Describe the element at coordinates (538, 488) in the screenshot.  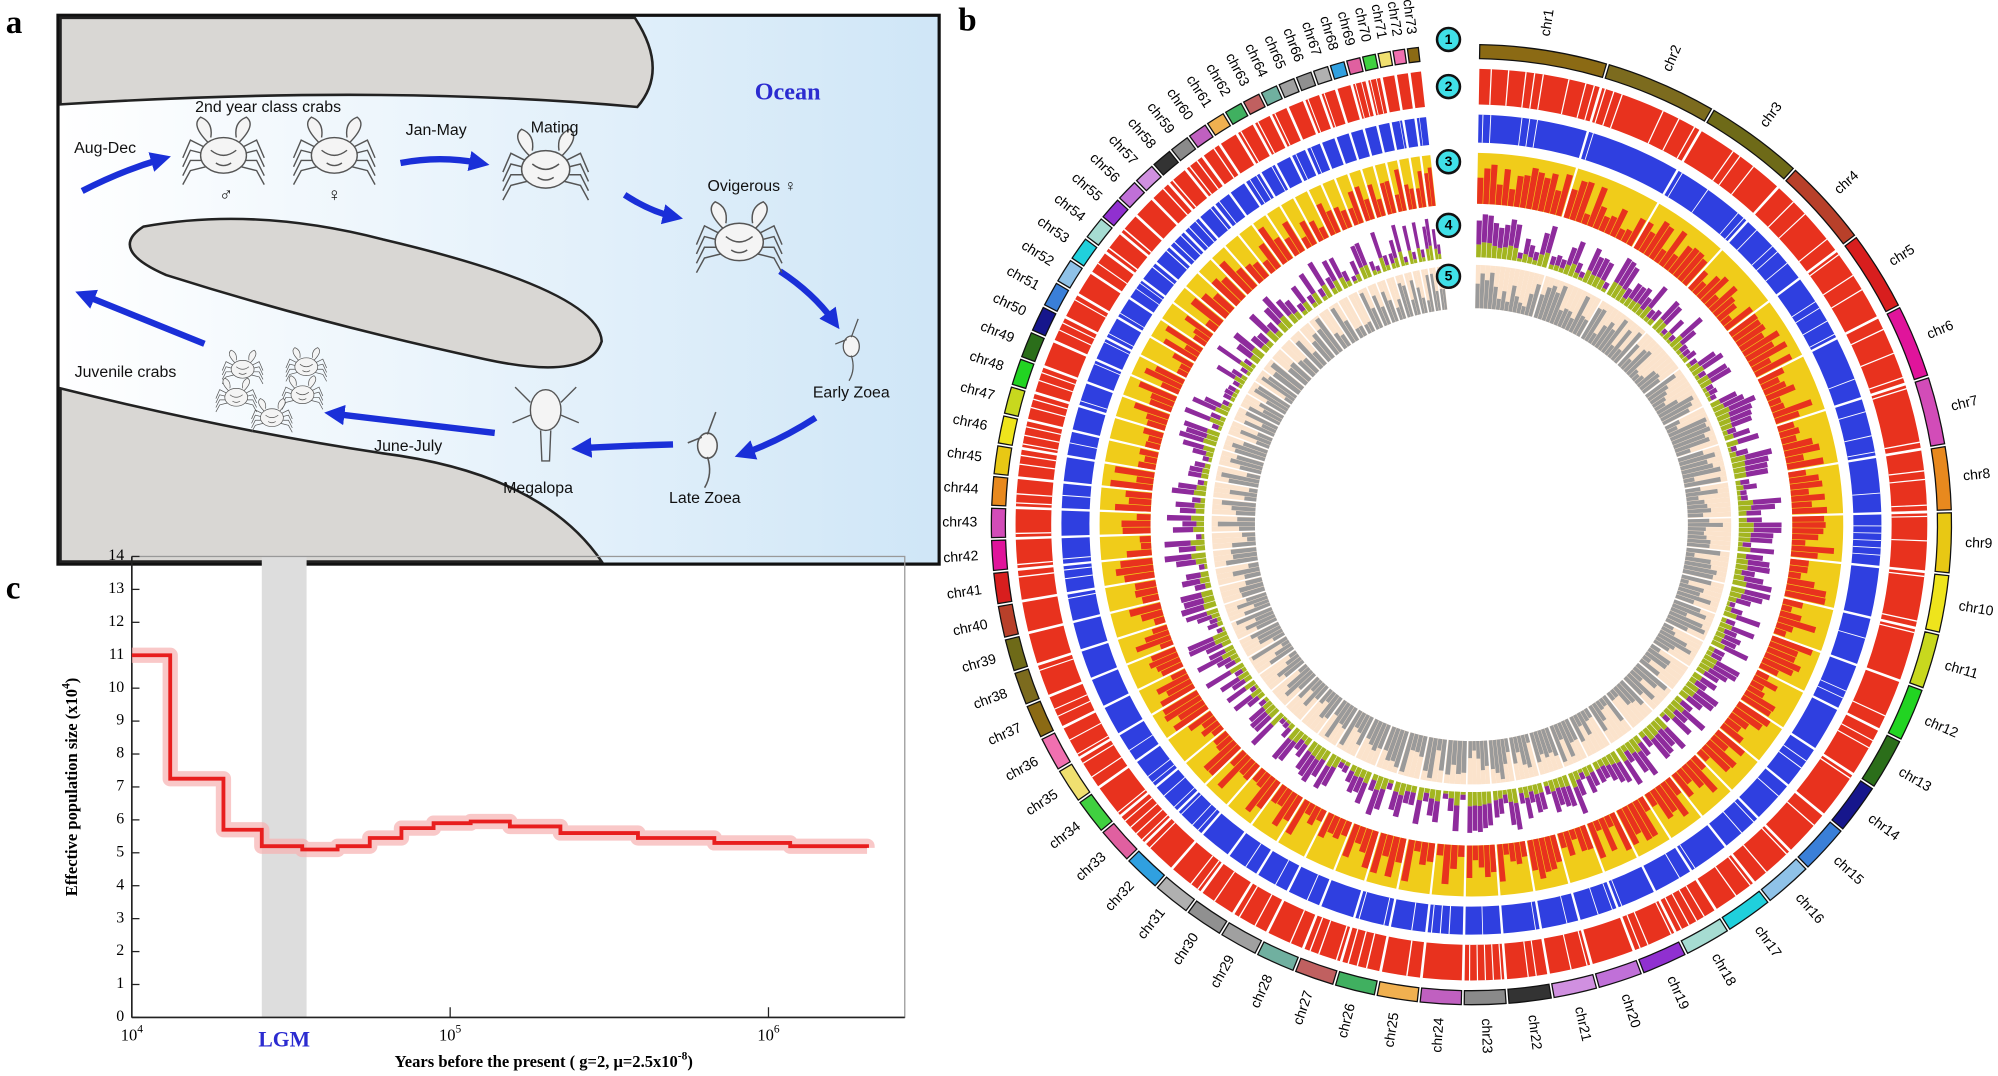
I see `stage-label: Megalopa` at that location.